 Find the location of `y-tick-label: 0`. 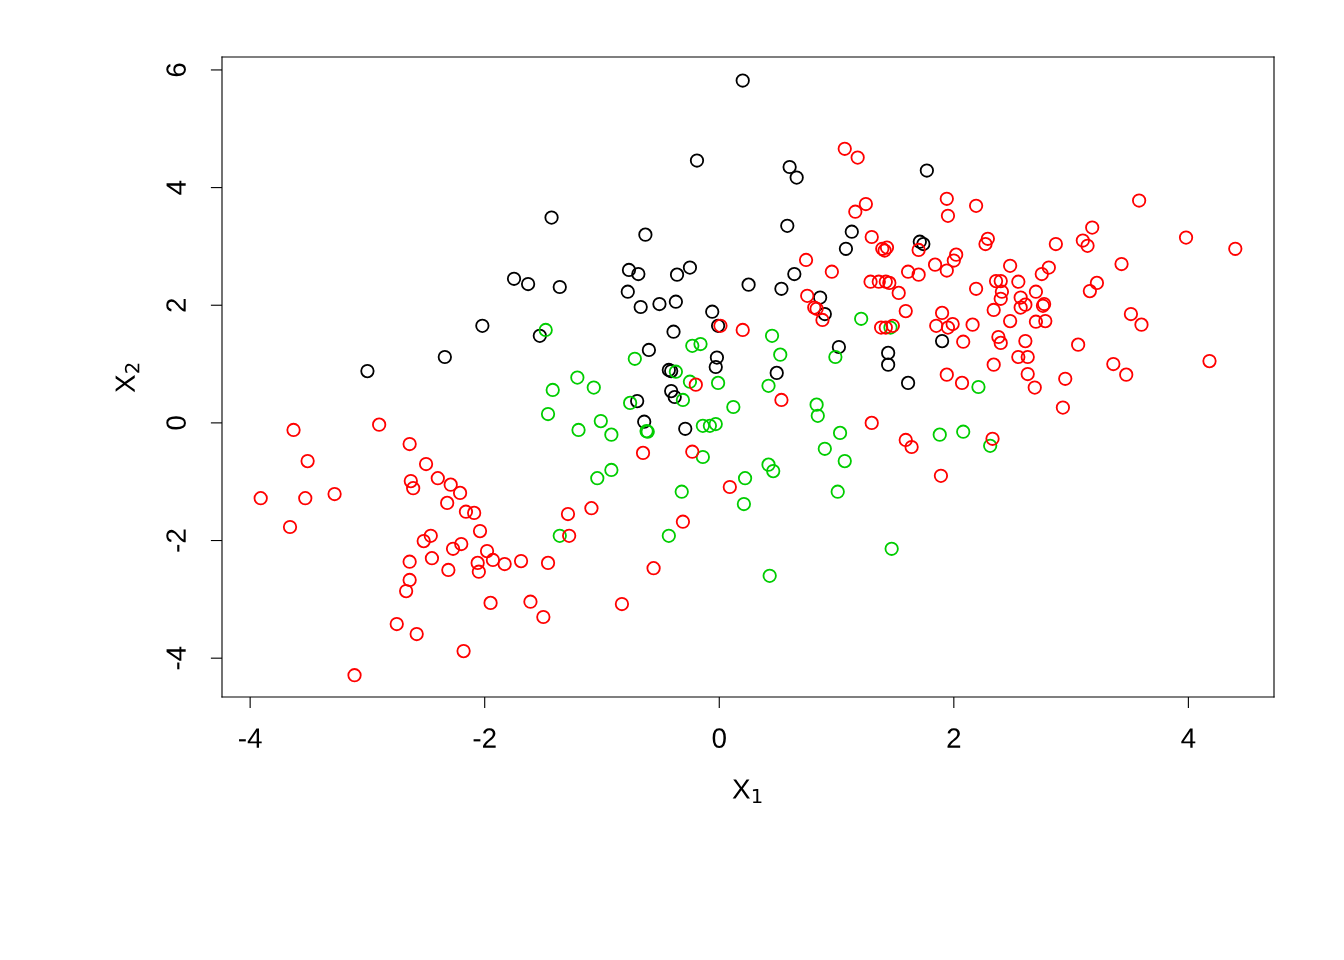

y-tick-label: 0 is located at coordinates (176, 423).